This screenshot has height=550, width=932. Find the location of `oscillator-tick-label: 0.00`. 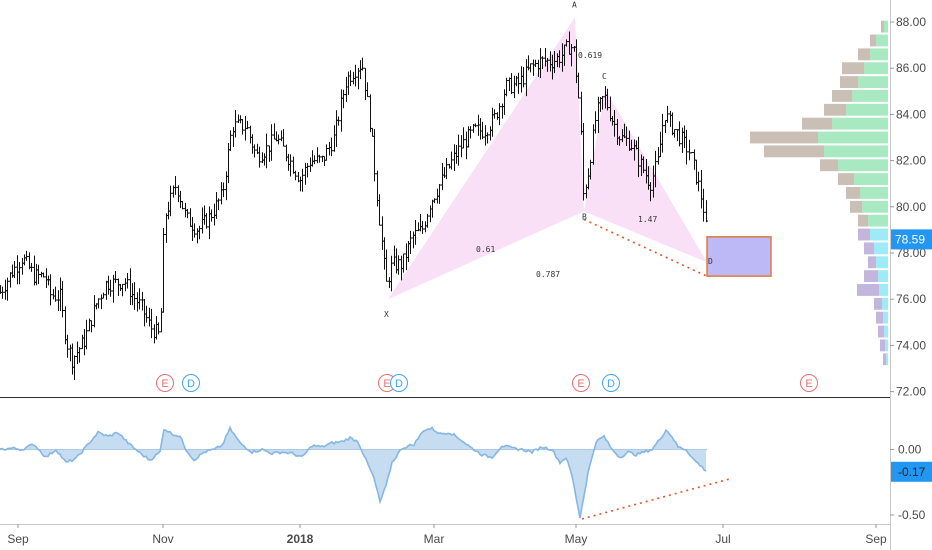

oscillator-tick-label: 0.00 is located at coordinates (910, 450).